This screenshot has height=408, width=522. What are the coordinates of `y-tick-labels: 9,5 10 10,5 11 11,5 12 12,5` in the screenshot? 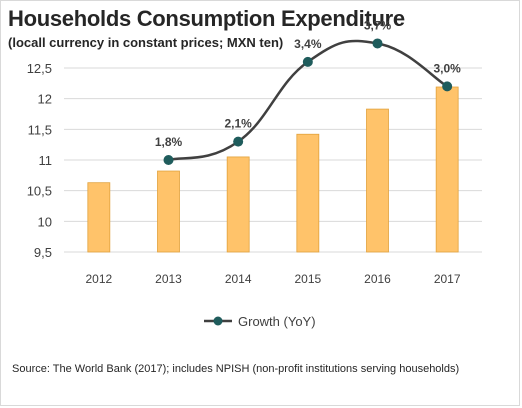 It's located at (39, 160).